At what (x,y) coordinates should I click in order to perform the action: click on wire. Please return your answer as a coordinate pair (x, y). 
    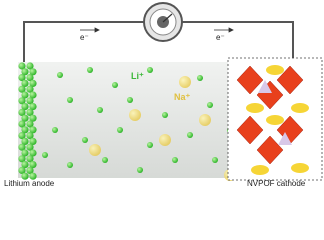
    Looking at the image, I should click on (158, 41).